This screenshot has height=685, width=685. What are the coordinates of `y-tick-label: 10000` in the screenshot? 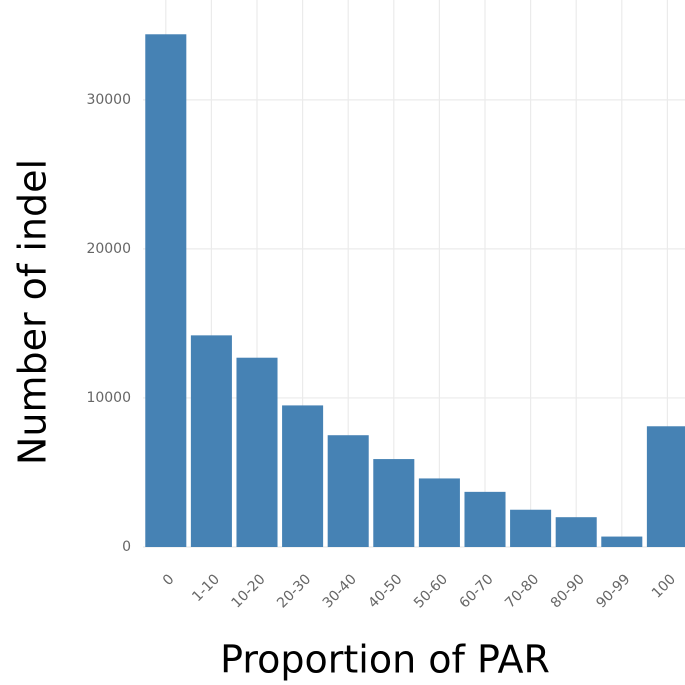 It's located at (108, 398).